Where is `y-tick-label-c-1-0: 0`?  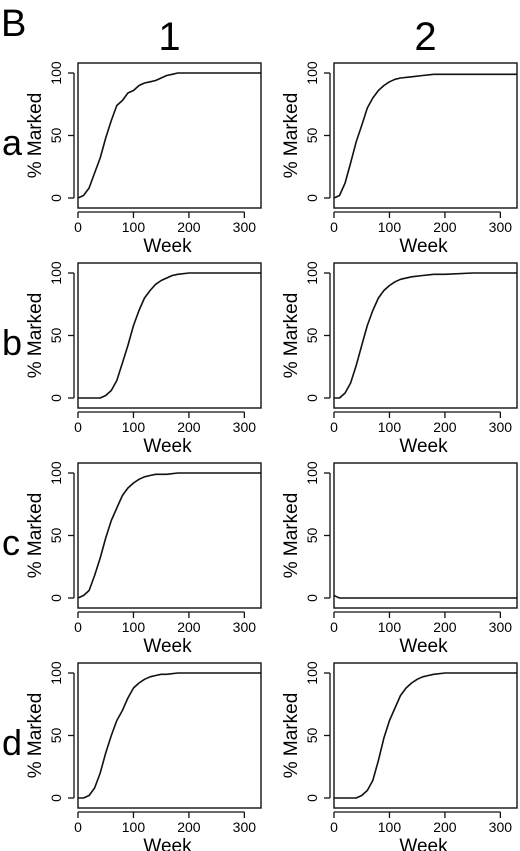
y-tick-label-c-1-0: 0 is located at coordinates (56, 598).